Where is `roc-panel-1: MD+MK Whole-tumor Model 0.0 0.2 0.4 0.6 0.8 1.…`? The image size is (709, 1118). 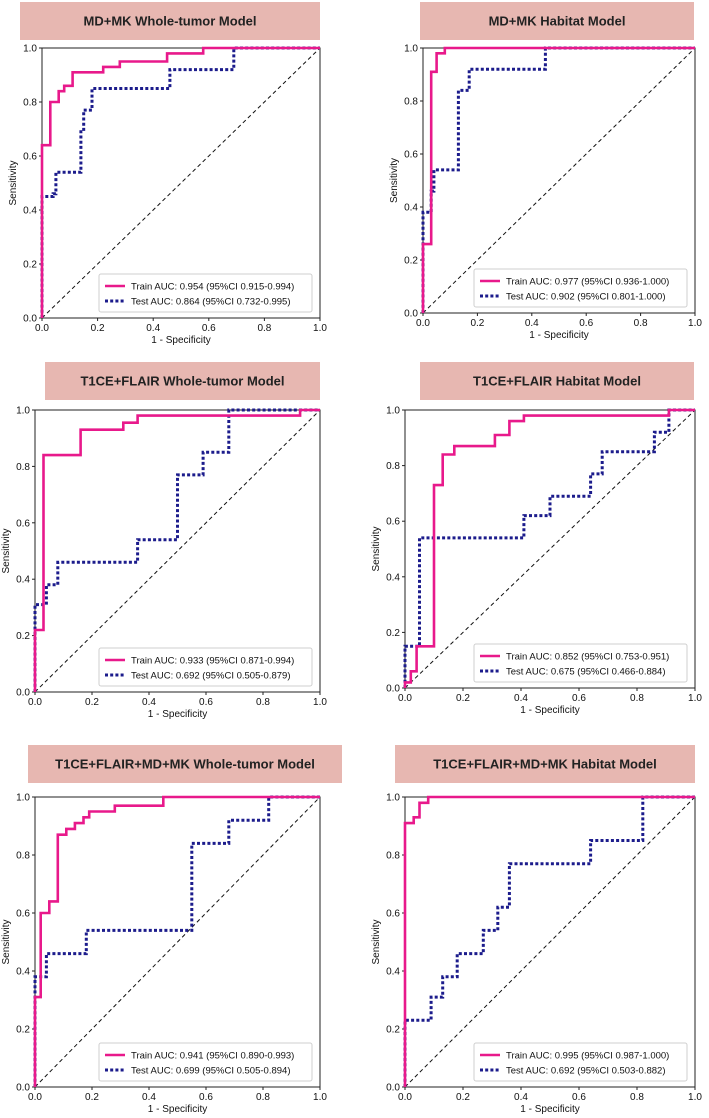
roc-panel-1: MD+MK Whole-tumor Model 0.0 0.2 0.4 0.6 0.8 1.… is located at coordinates (167, 174).